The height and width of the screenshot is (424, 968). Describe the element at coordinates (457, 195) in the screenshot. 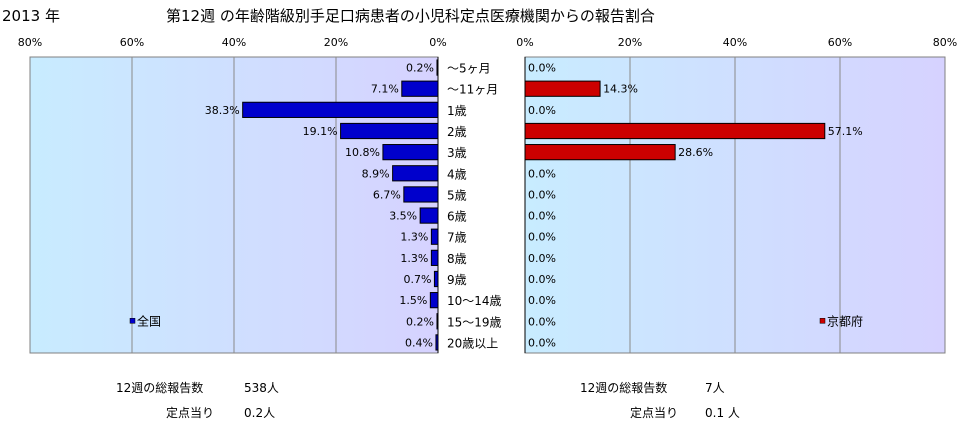

I see `category-label: 5歳` at that location.